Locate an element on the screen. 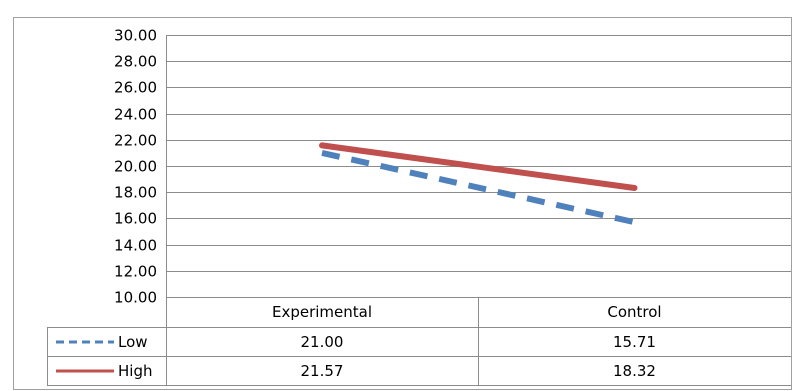 The image size is (802, 391). y-tick-label: 20.00 is located at coordinates (135, 167).